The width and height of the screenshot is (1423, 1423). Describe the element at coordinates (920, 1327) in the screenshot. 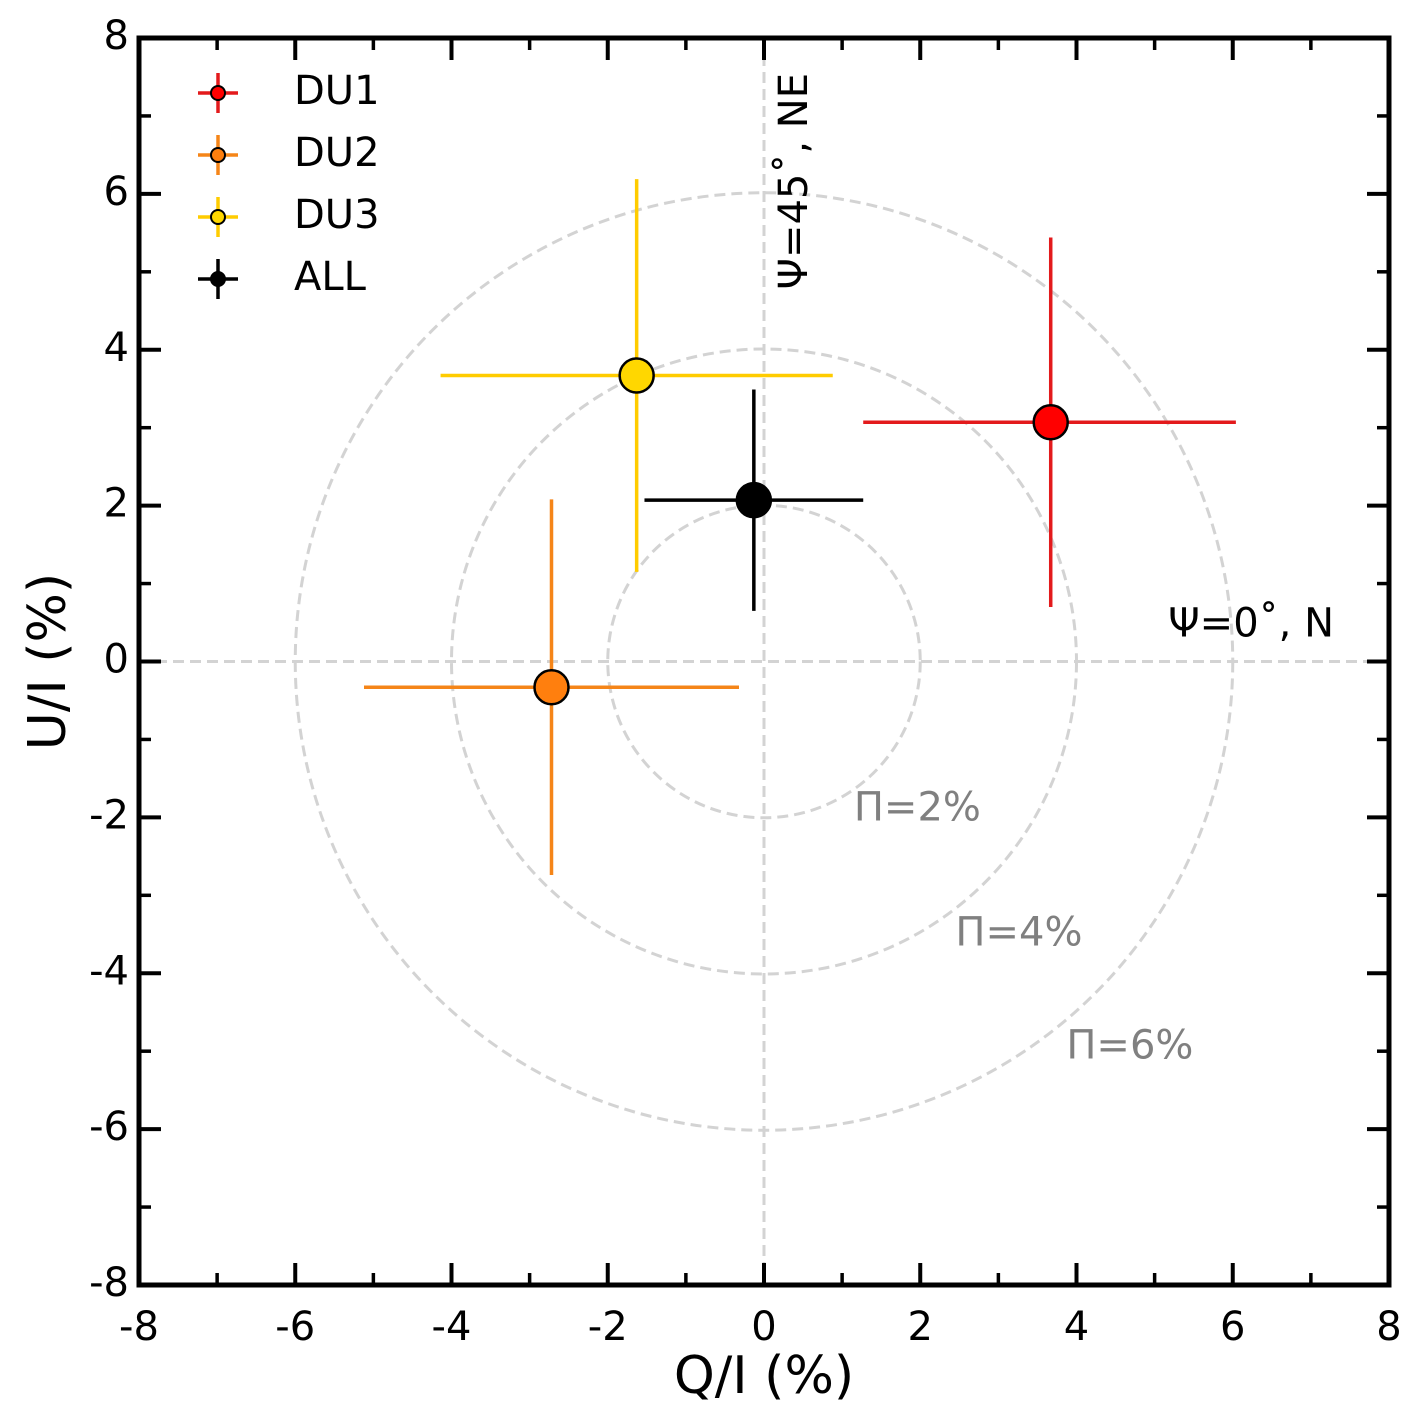

I see `x-tick-label: 2` at that location.